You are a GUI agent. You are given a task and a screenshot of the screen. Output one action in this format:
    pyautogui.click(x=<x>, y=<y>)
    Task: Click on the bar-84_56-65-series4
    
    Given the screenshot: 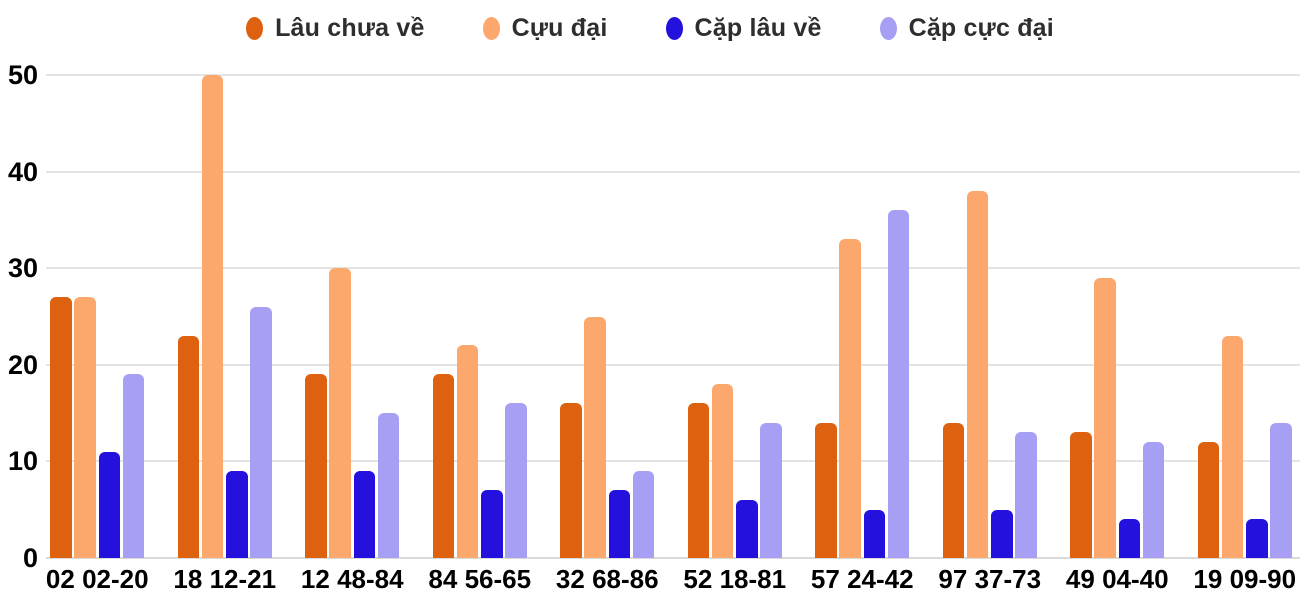 What is the action you would take?
    pyautogui.click(x=516, y=480)
    